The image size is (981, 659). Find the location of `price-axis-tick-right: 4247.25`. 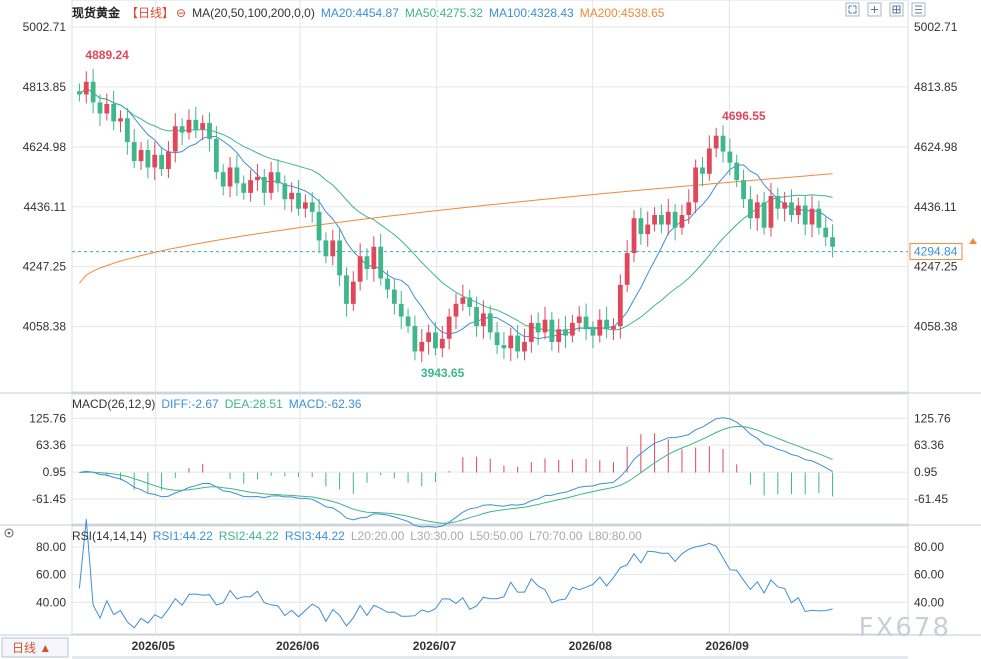

price-axis-tick-right: 4247.25 is located at coordinates (936, 267).